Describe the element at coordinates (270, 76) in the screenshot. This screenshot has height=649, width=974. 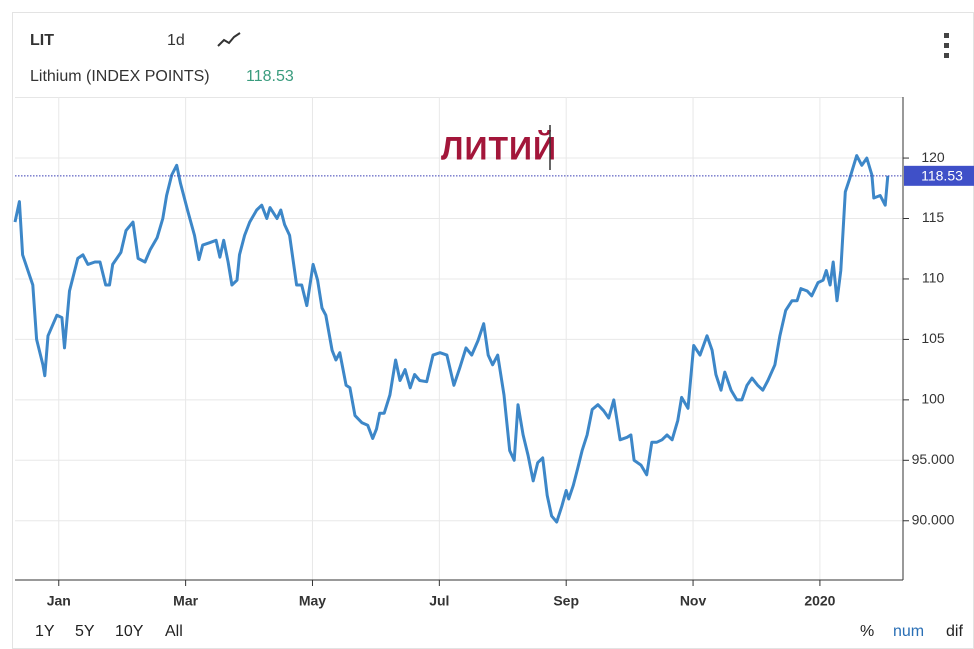
I see `last-value: 118.53` at that location.